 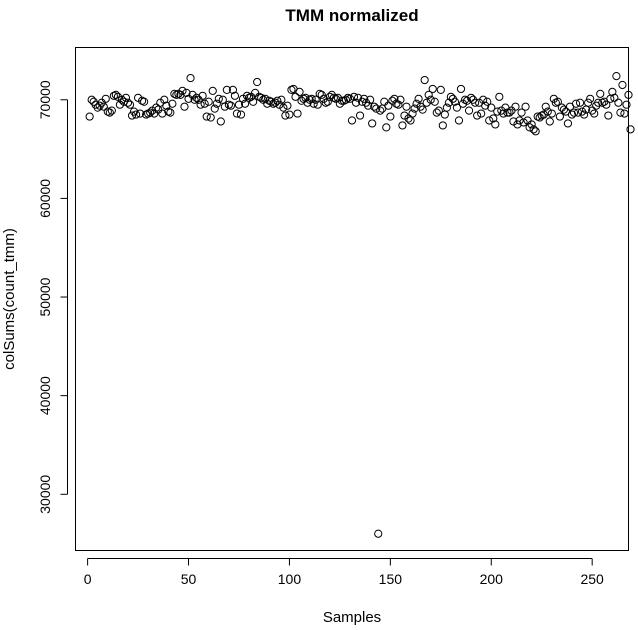 What do you see at coordinates (290, 579) in the screenshot?
I see `x-tick-label: 100` at bounding box center [290, 579].